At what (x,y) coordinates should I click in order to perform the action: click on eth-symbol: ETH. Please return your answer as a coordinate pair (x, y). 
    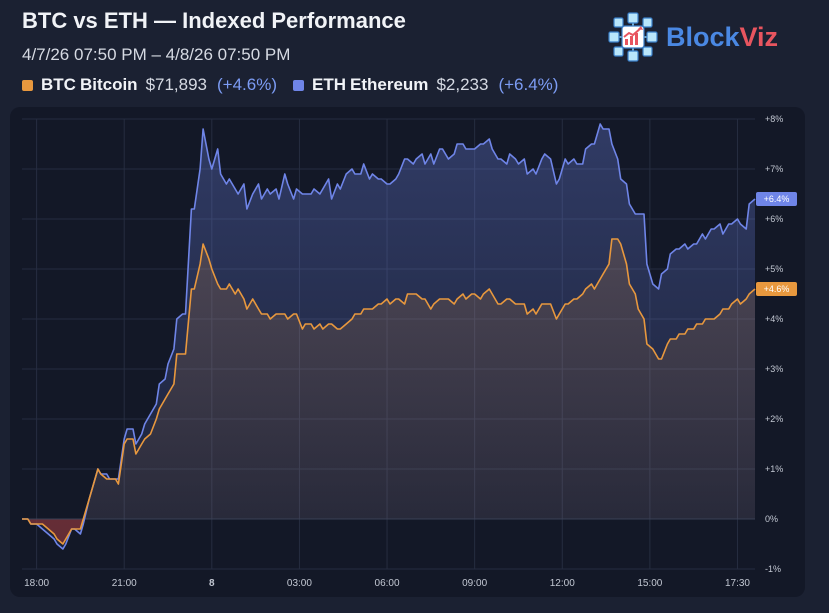
    Looking at the image, I should click on (329, 84).